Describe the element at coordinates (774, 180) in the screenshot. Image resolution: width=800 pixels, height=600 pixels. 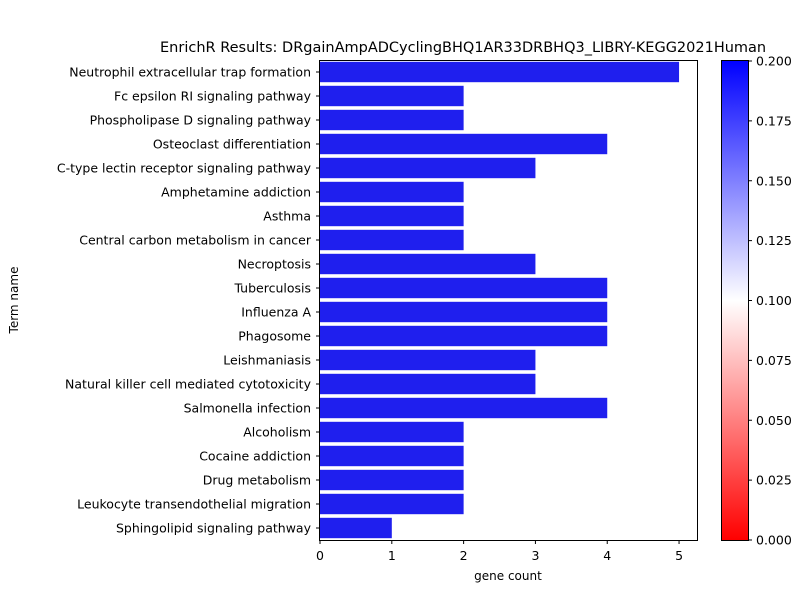
I see `colorbar-tick-label: 0.150` at that location.